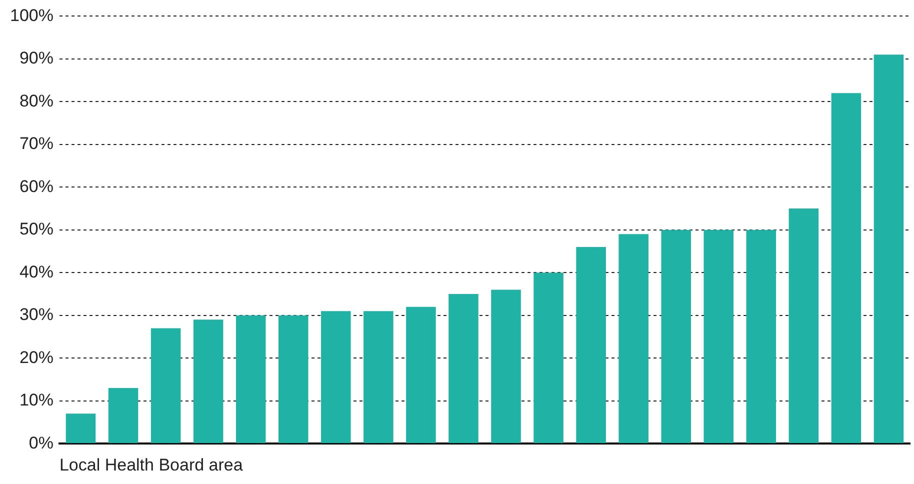 This screenshot has width=914, height=484. I want to click on y-tick-label: 70%, so click(36, 144).